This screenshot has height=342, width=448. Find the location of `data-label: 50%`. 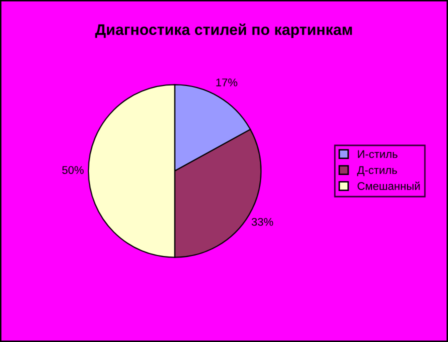

data-label: 50% is located at coordinates (73, 170).